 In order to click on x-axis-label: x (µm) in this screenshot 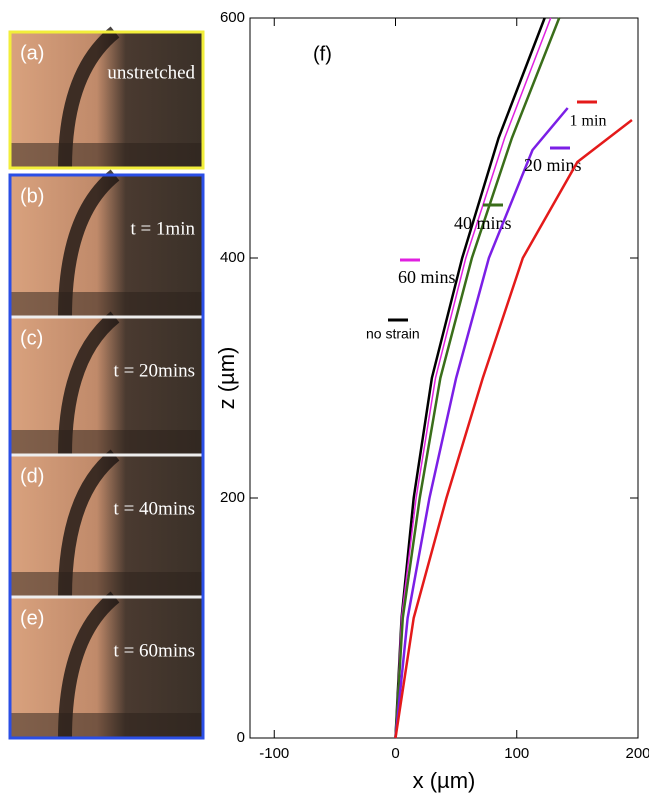, I will do `click(444, 780)`.